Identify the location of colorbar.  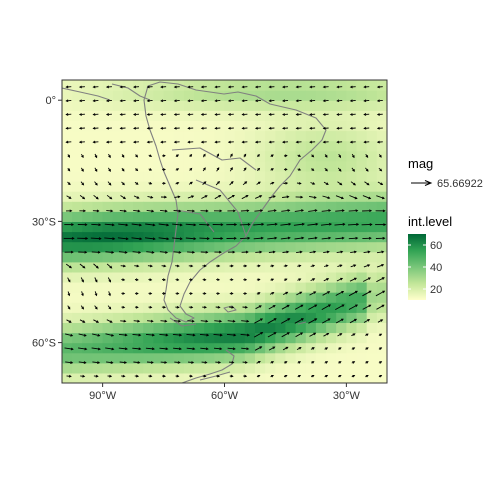
(417, 267).